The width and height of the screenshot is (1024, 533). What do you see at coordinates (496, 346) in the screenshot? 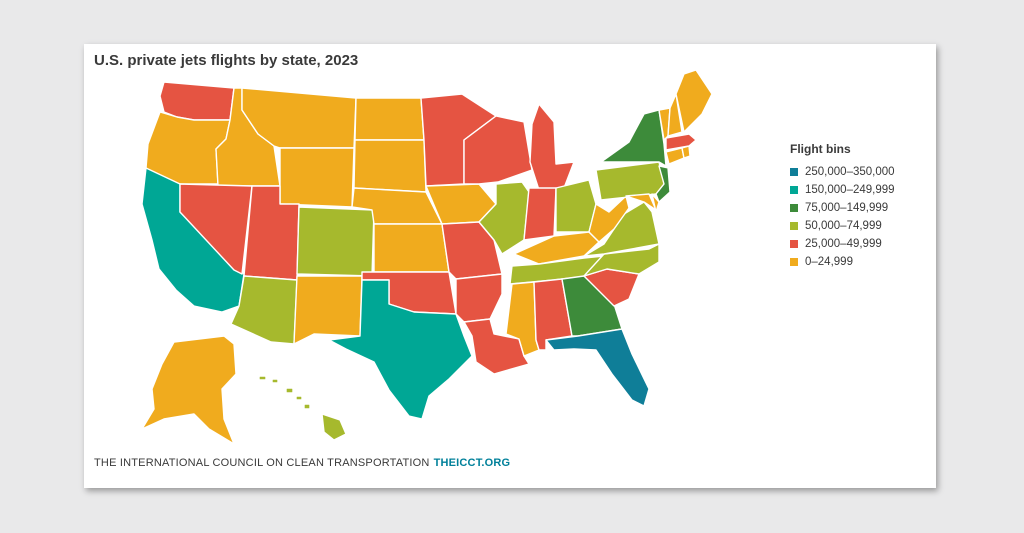
I see `state-la` at bounding box center [496, 346].